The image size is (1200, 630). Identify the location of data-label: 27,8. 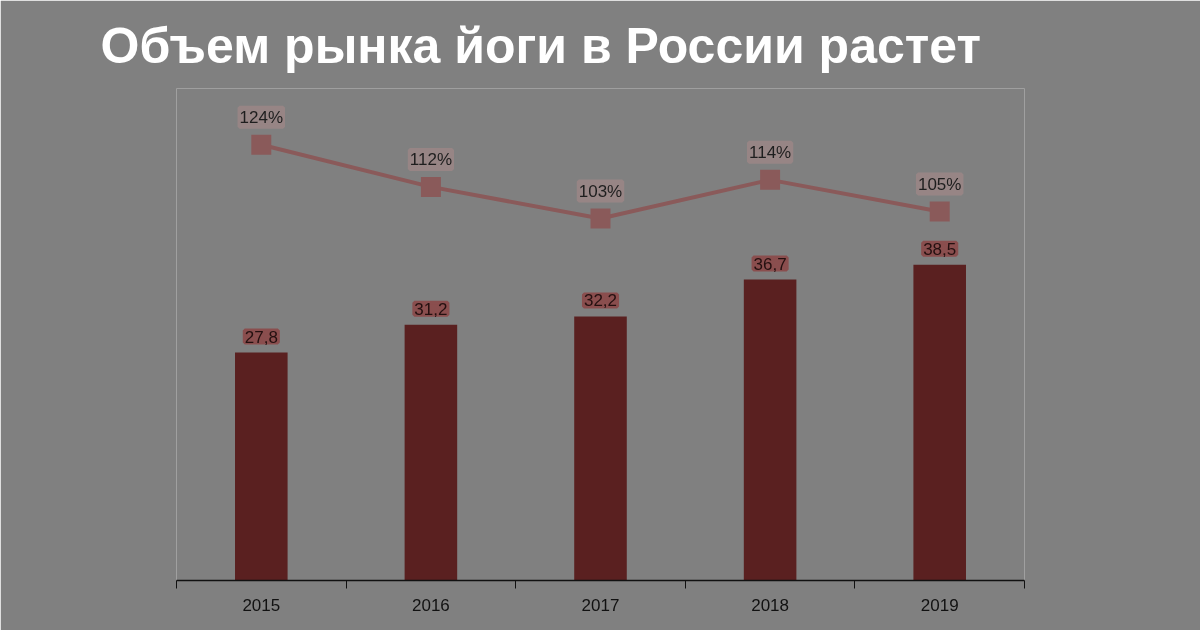
(261, 337).